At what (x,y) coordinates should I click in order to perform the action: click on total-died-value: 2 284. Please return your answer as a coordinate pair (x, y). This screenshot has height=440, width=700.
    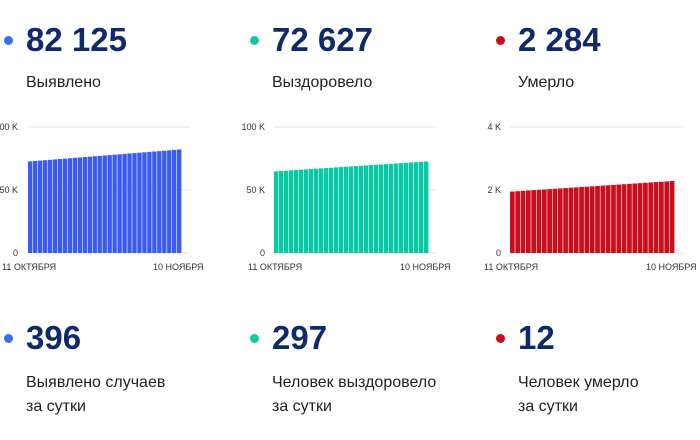
    Looking at the image, I should click on (559, 39).